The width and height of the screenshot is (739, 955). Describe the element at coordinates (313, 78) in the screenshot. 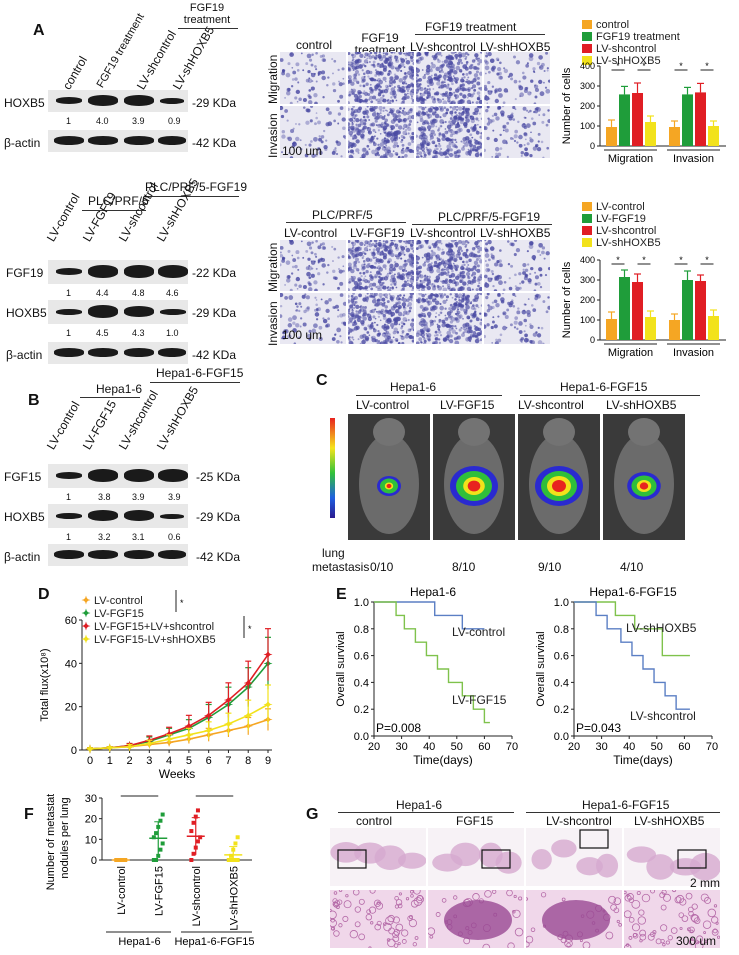

I see `image-bg` at that location.